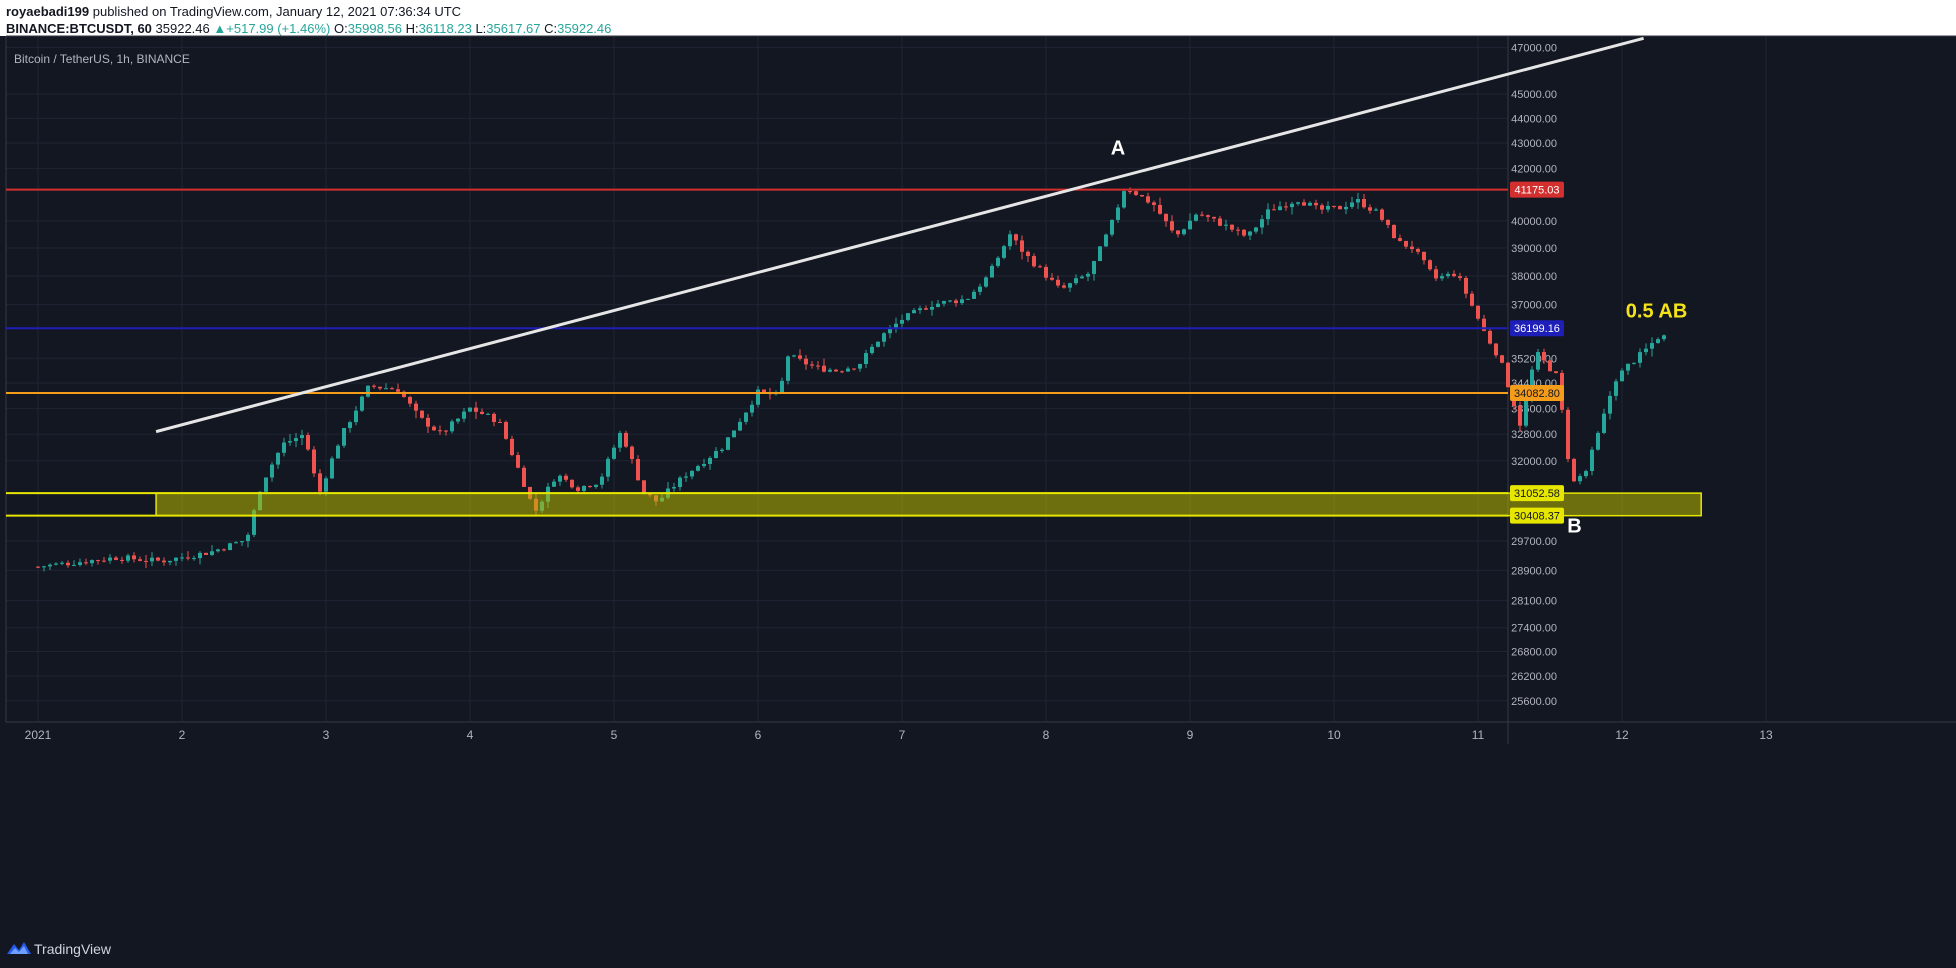 The image size is (1956, 968). Describe the element at coordinates (73, 949) in the screenshot. I see `footer-brand: TradingView` at that location.